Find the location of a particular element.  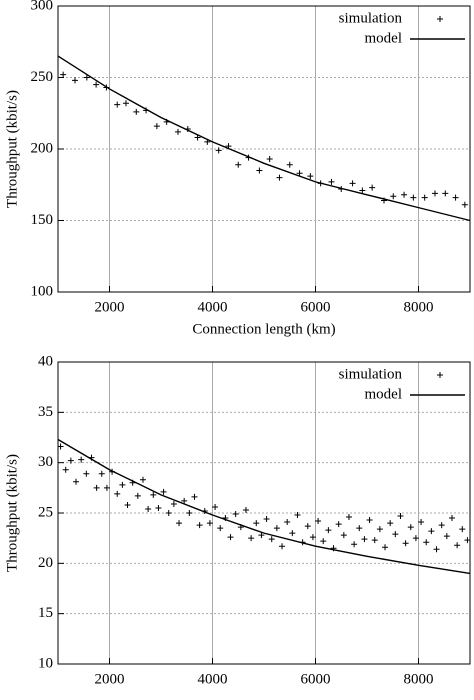

y-tick-label: 40 is located at coordinates (45, 361).